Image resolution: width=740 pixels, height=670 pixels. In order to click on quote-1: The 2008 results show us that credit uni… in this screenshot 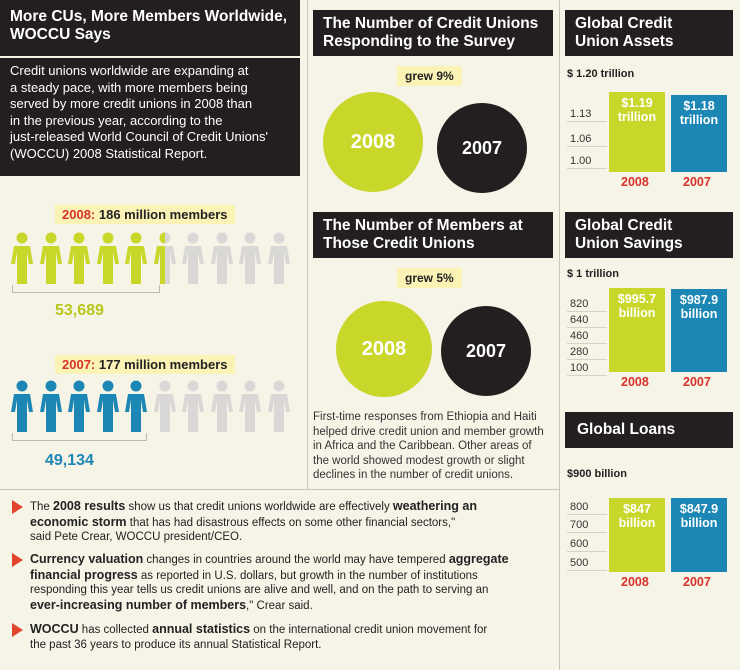, I will do `click(270, 522)`.